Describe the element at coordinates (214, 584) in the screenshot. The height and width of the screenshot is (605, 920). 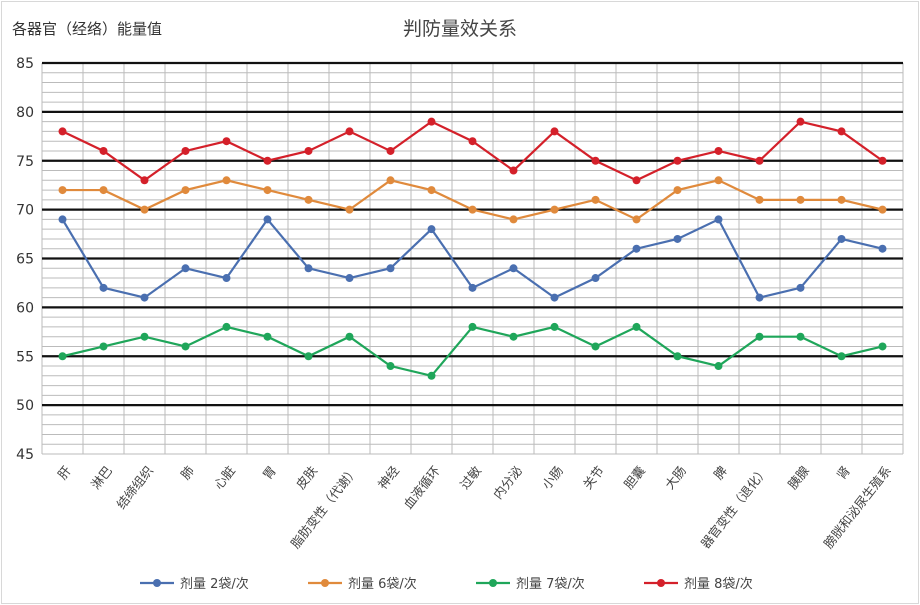
I see `legend-label: 剂量 2袋/次` at that location.